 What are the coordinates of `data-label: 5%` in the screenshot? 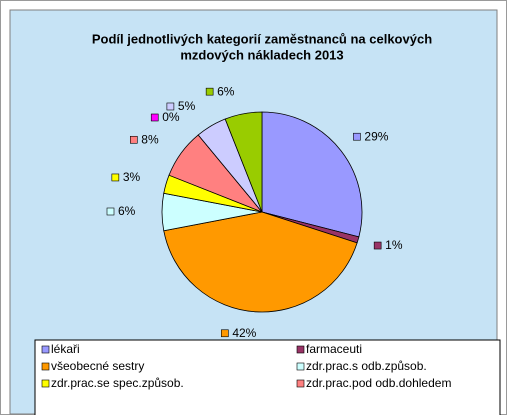 It's located at (187, 106).